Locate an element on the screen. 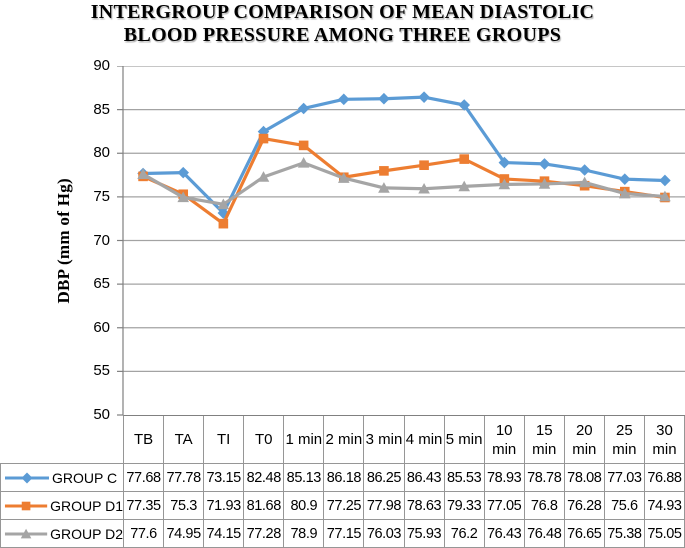 The width and height of the screenshot is (685, 548). column-header: TA is located at coordinates (184, 439).